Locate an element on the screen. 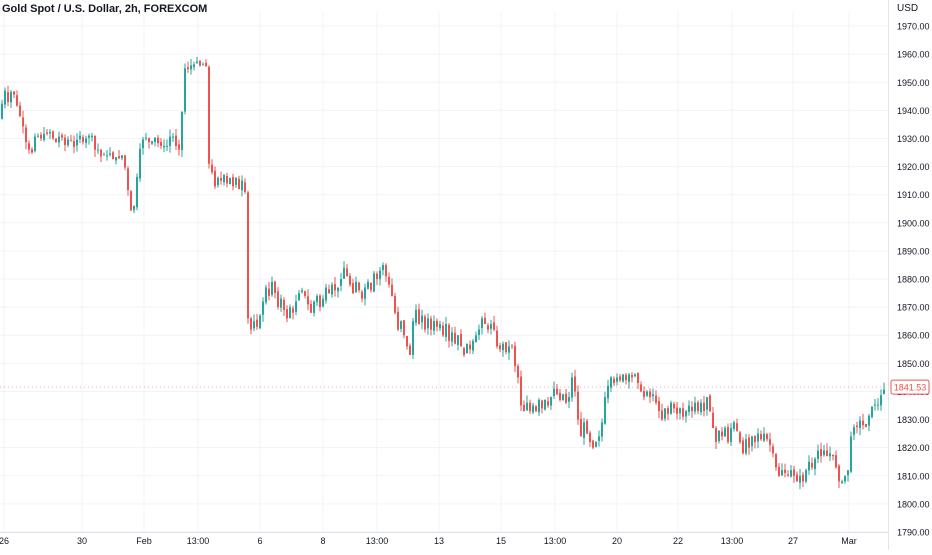 The image size is (932, 555). y-tick-label: 1810.00 is located at coordinates (913, 476).